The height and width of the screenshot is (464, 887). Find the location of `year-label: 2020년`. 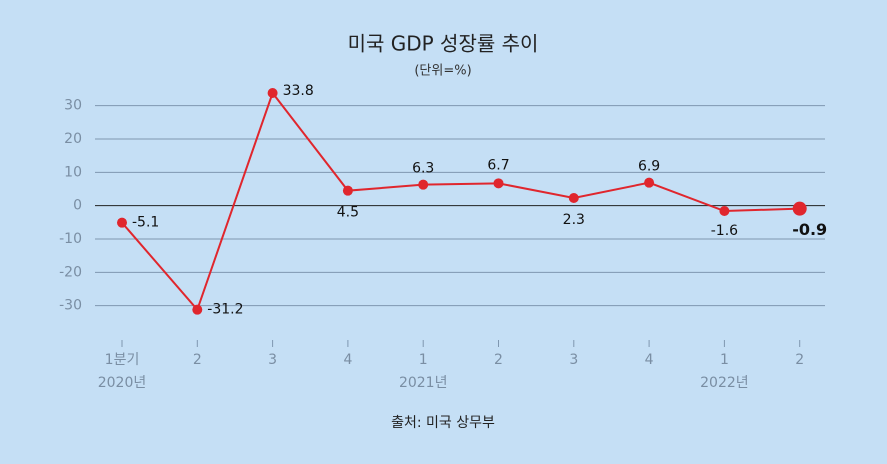

year-label: 2020년 is located at coordinates (122, 383).